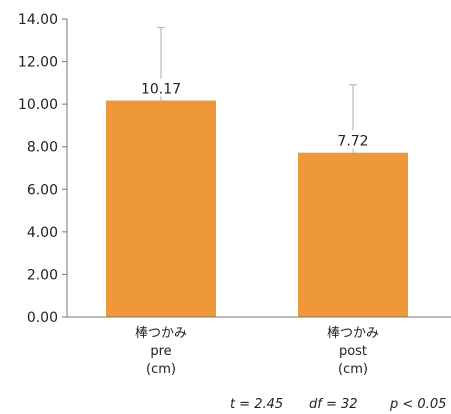 This screenshot has width=451, height=414. I want to click on y-tick-label: 10.00, so click(38, 105).